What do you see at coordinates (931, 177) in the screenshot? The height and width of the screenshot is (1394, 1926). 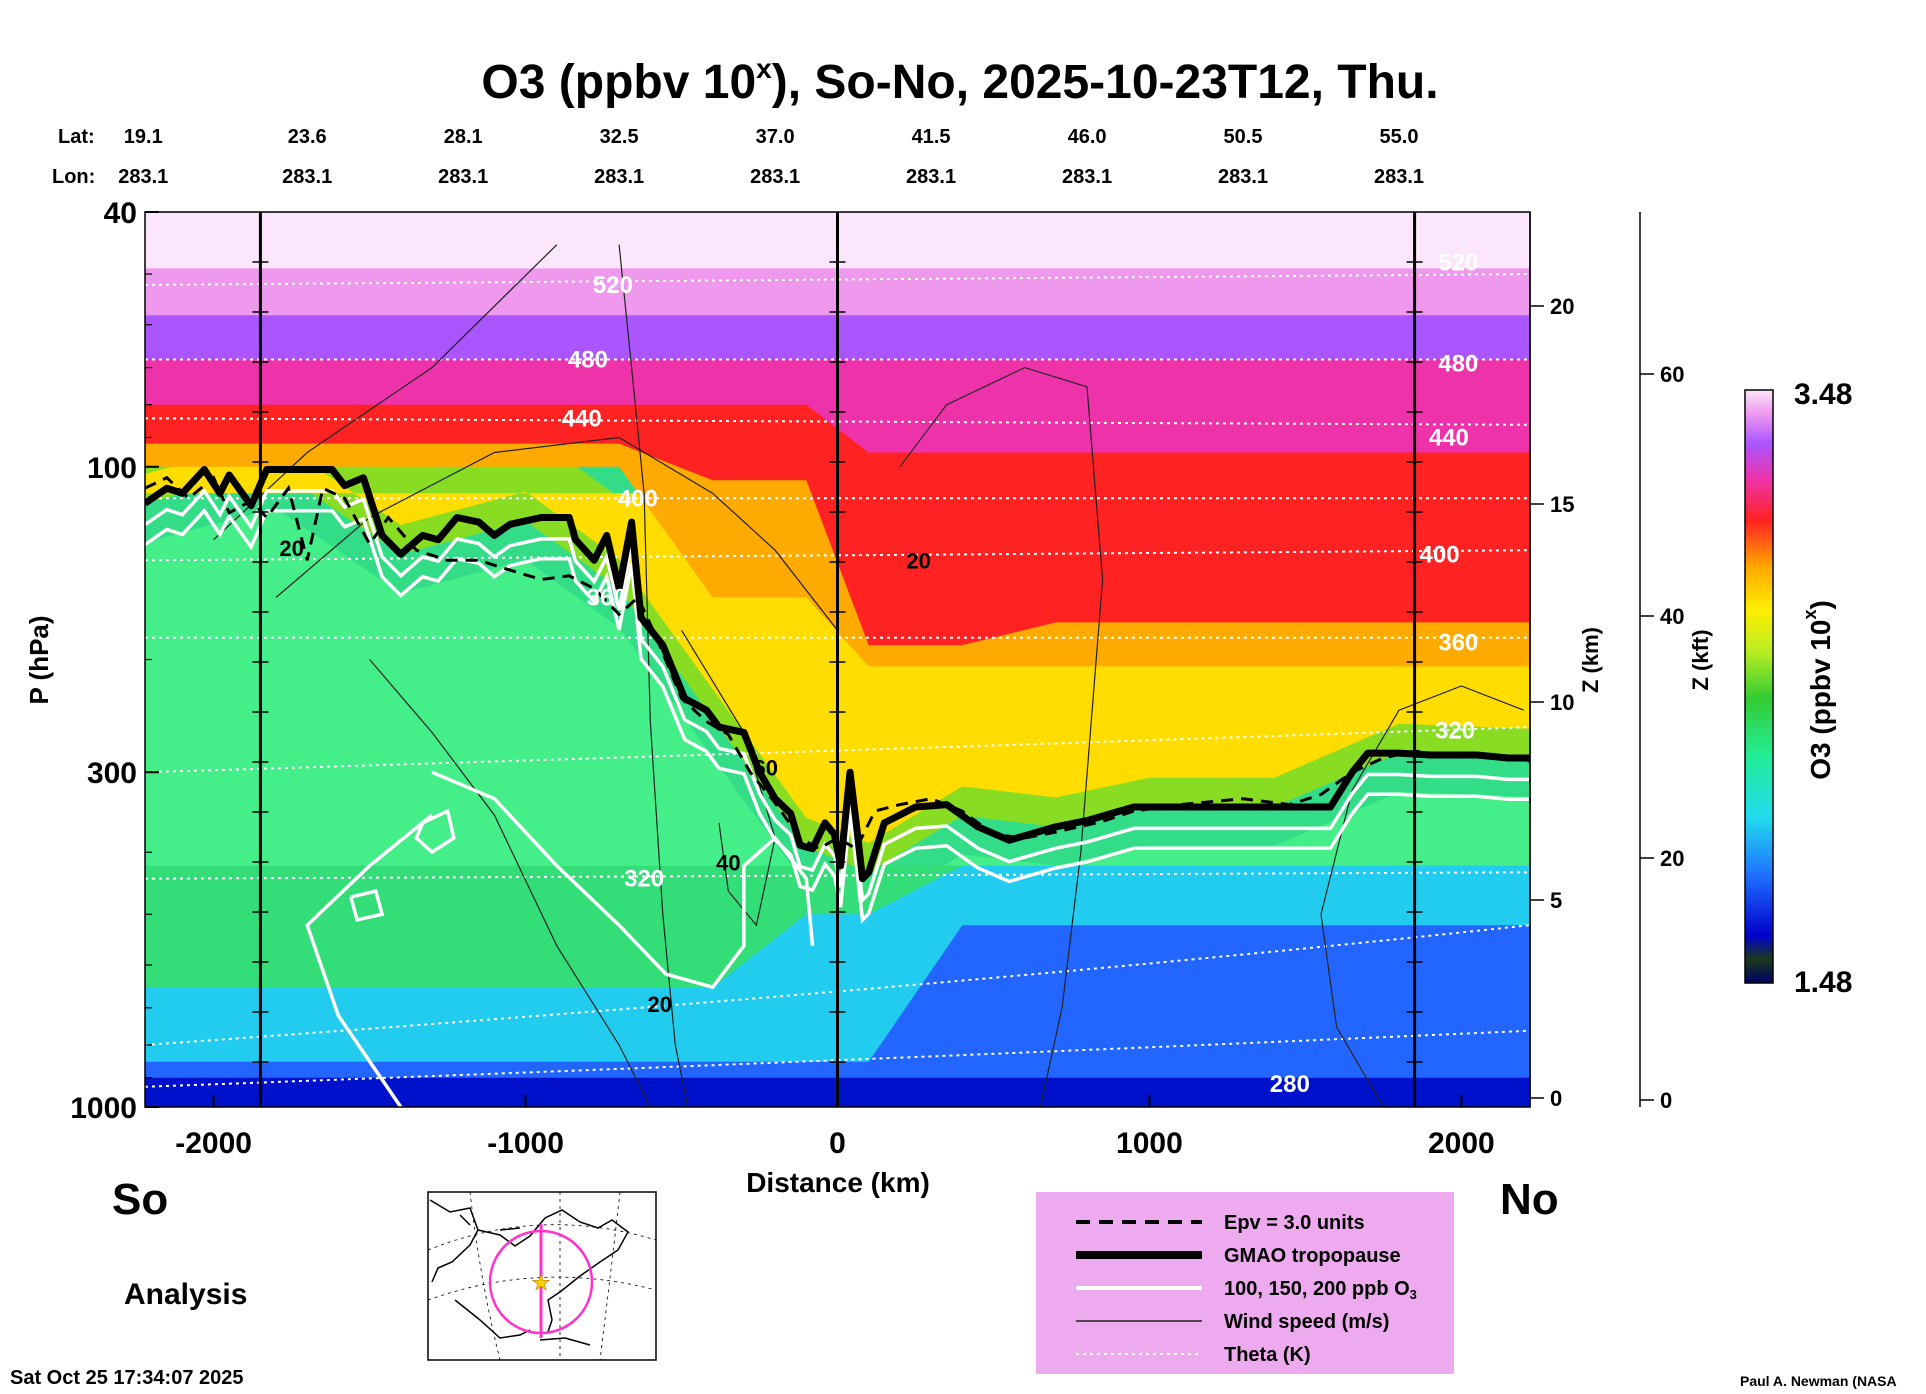 I see `station-lon-5: 283.1` at bounding box center [931, 177].